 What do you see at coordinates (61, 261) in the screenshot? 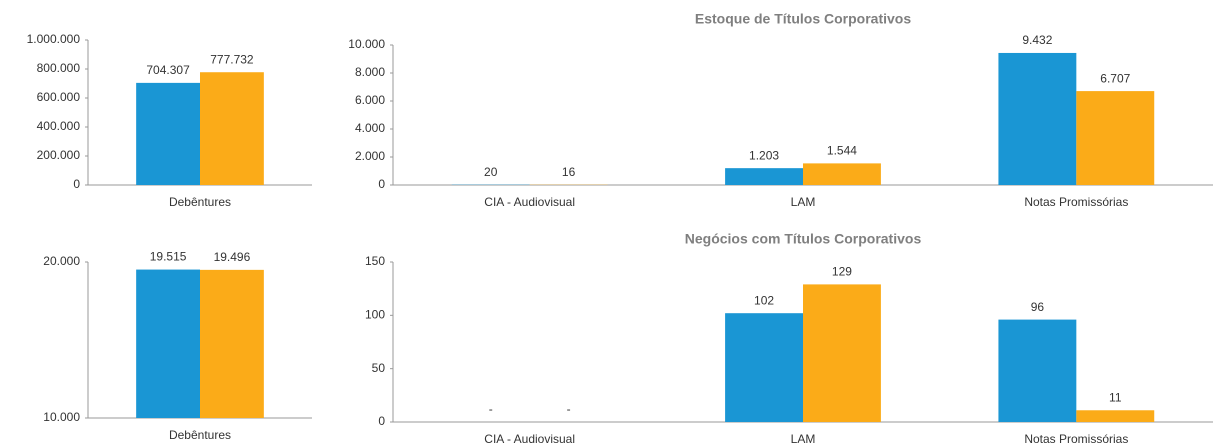
I see `y-tick-label: 20.000` at bounding box center [61, 261].